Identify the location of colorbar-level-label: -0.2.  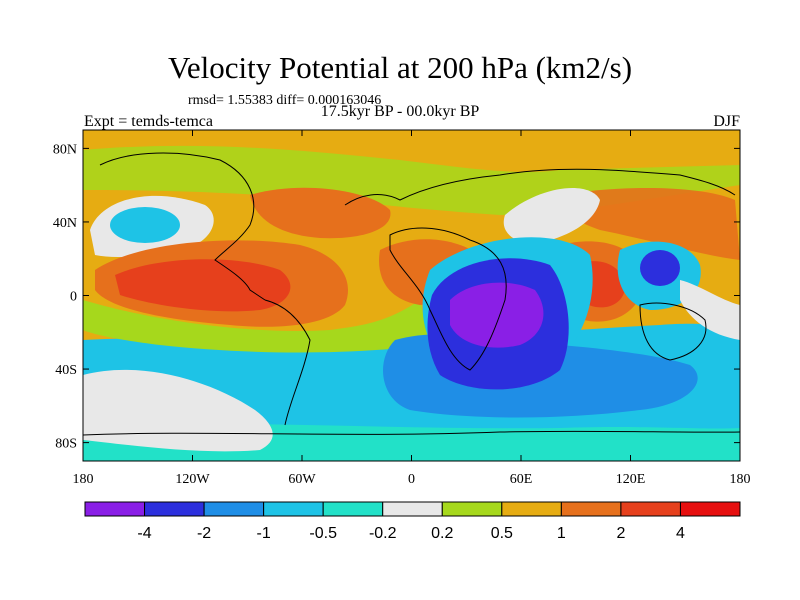
(383, 533).